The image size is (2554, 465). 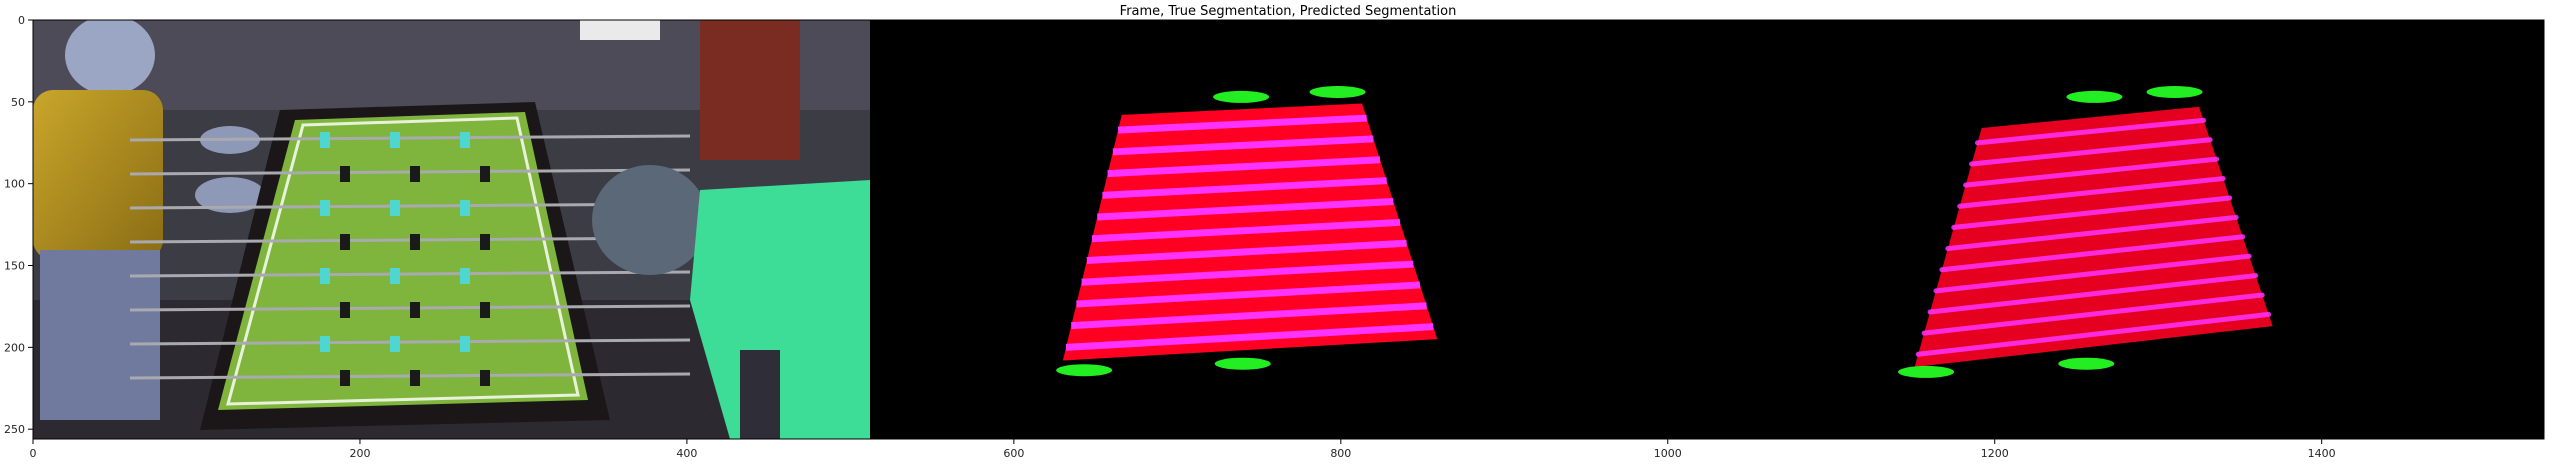 I want to click on y-tick-label: 250, so click(x=14, y=429).